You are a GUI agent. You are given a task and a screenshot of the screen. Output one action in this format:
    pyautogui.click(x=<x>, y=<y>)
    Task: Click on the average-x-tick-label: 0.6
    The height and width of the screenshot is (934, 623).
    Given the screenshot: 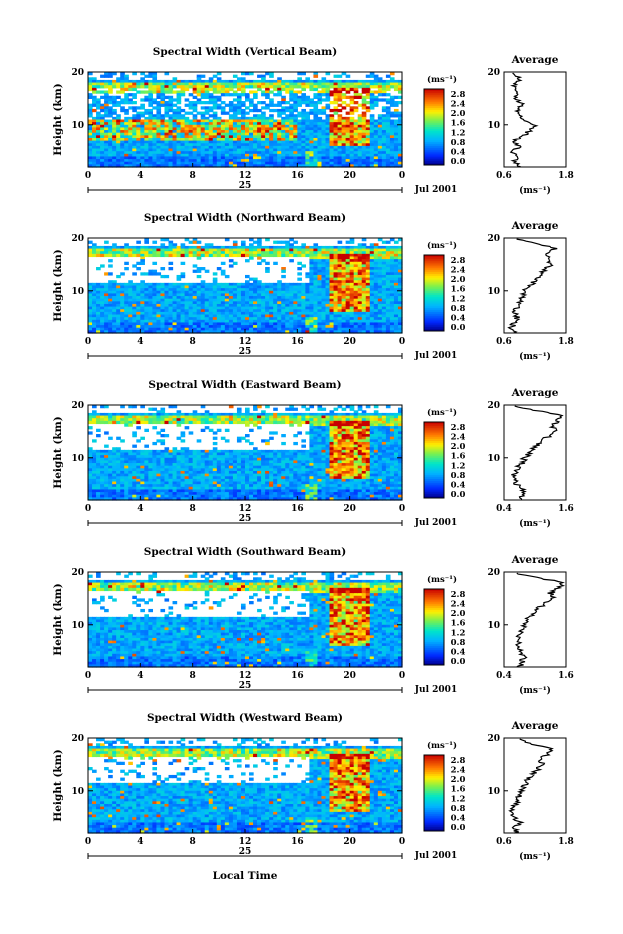 What is the action you would take?
    pyautogui.click(x=504, y=176)
    